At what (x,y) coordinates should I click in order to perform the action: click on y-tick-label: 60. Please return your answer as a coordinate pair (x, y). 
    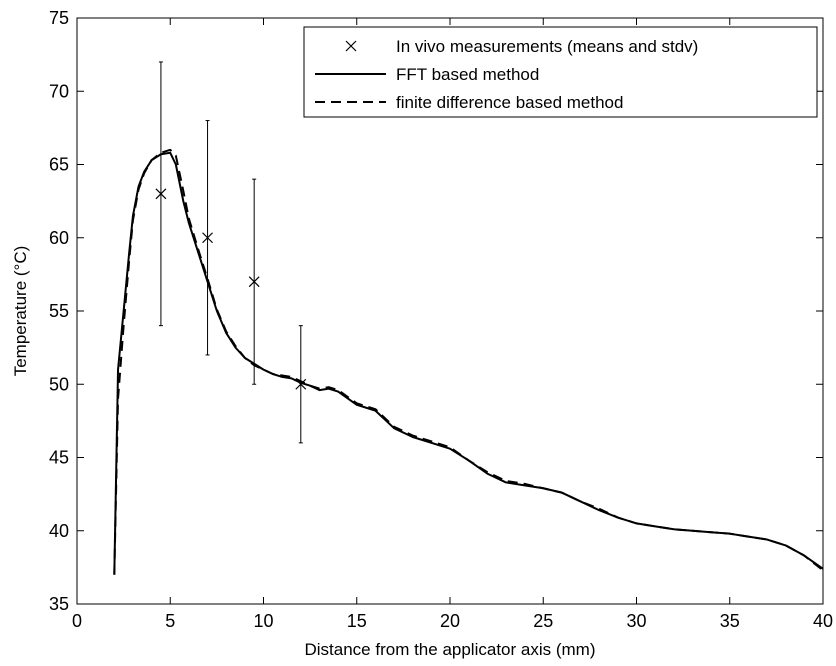
    Looking at the image, I should click on (59, 238).